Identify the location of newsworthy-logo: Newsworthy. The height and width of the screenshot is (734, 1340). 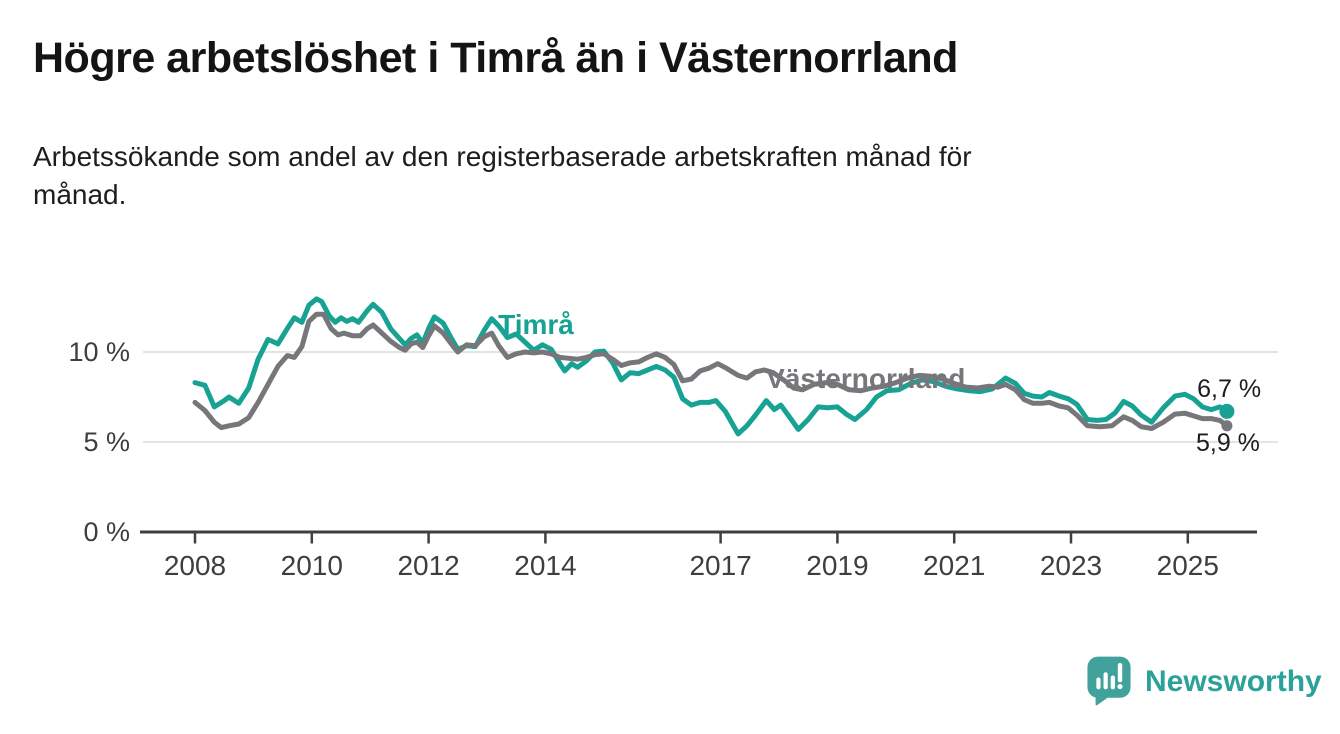
(1204, 681).